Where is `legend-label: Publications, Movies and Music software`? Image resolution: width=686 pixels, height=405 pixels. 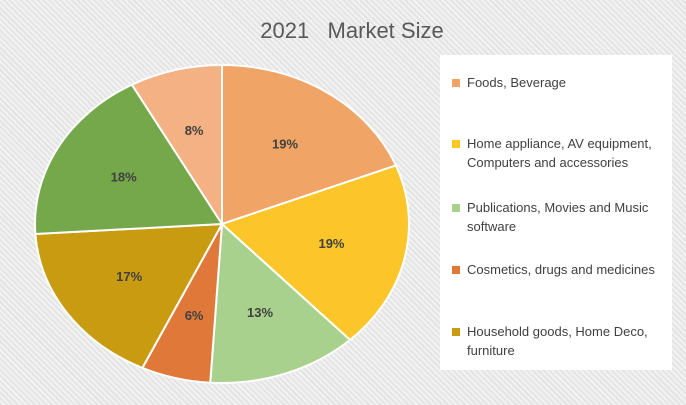 legend-label: Publications, Movies and Music software is located at coordinates (558, 217).